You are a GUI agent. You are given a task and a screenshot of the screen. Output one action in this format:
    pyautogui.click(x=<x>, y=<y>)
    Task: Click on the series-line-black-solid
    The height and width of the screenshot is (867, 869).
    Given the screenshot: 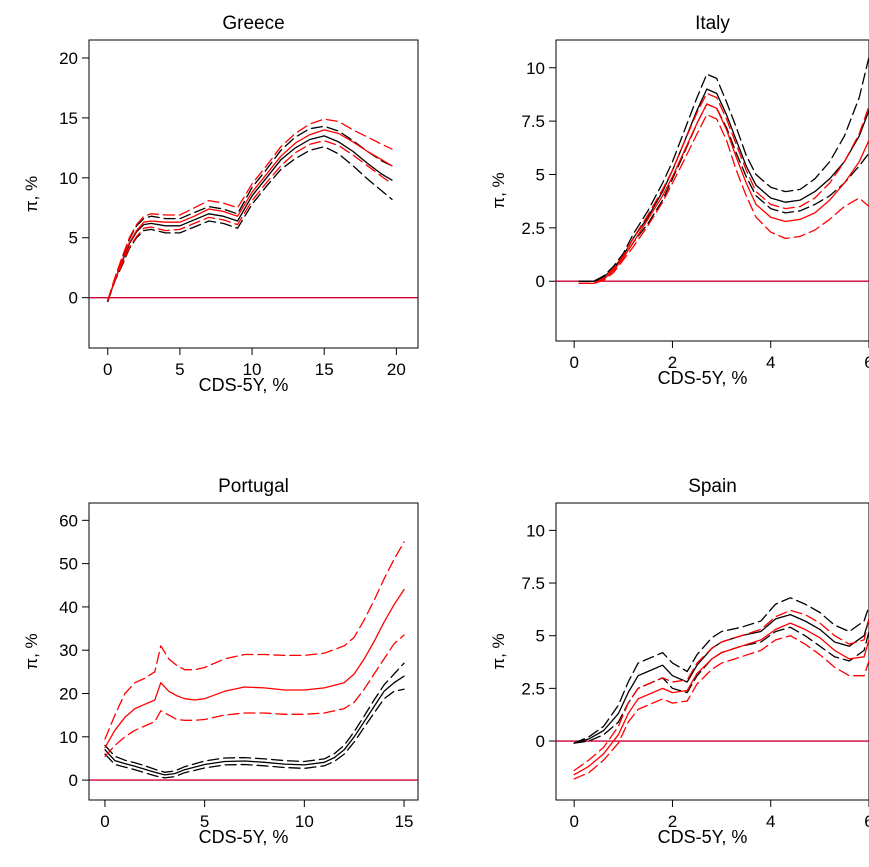 What is the action you would take?
    pyautogui.click(x=254, y=725)
    